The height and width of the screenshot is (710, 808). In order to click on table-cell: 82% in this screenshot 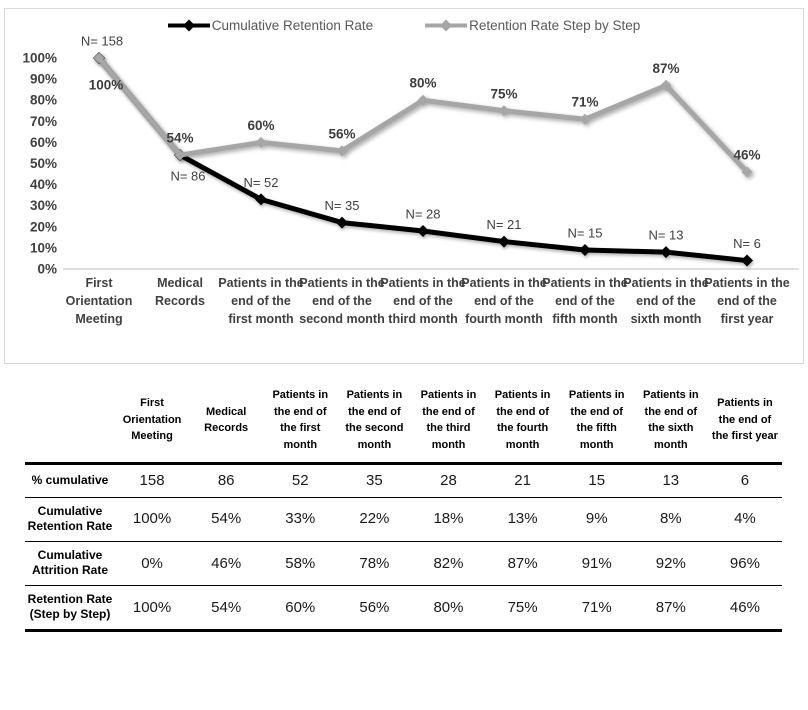, I will do `click(448, 563)`.